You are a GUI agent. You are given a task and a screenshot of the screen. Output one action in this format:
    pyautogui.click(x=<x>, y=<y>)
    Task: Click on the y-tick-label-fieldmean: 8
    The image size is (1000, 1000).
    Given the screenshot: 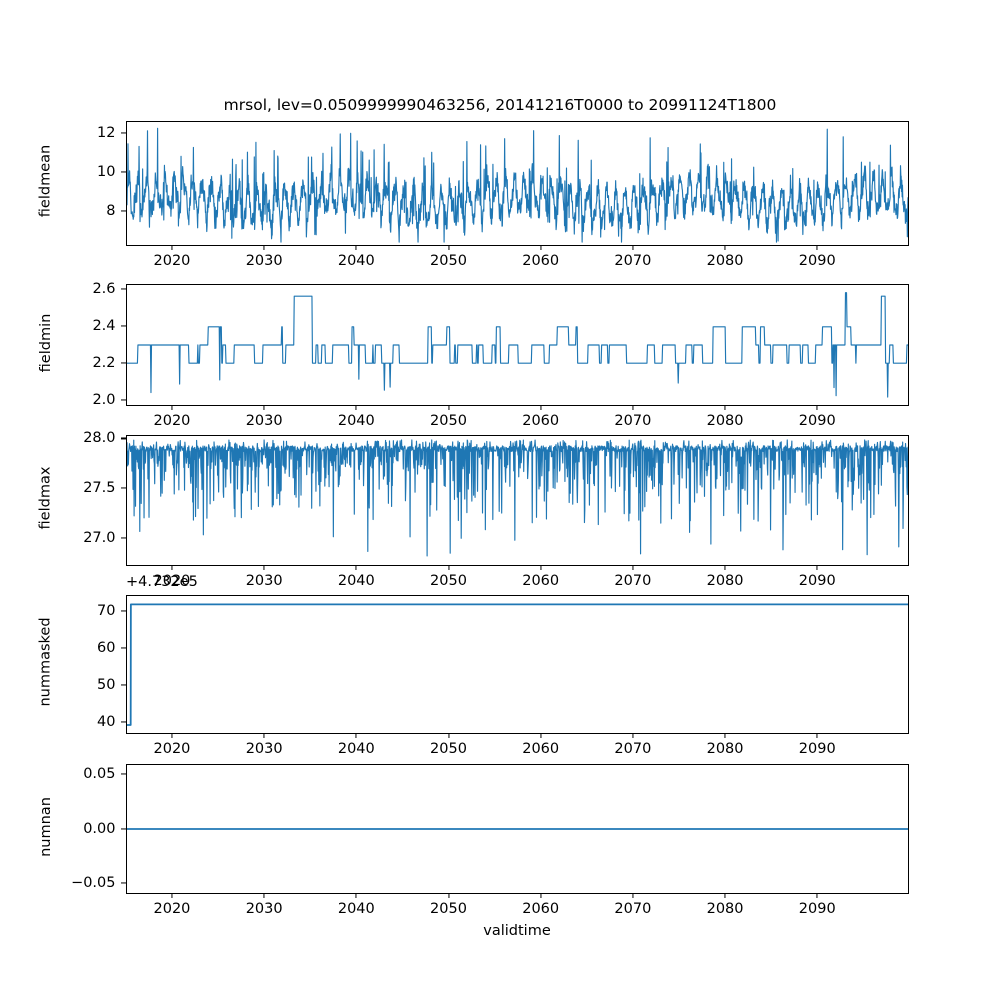 What is the action you would take?
    pyautogui.click(x=111, y=210)
    